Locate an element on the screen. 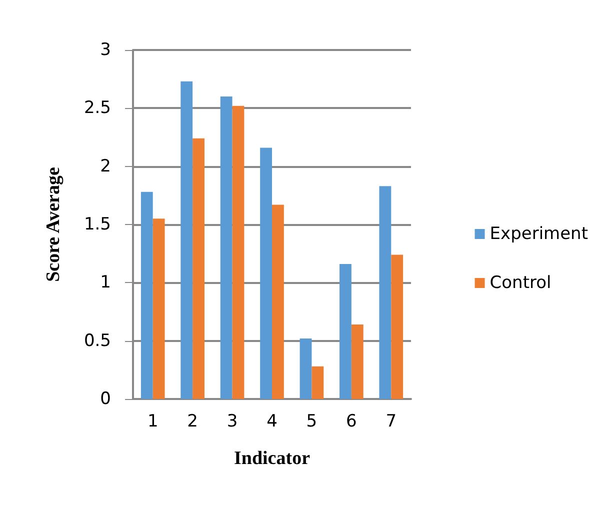  x-axis-title: Indicator is located at coordinates (272, 458).